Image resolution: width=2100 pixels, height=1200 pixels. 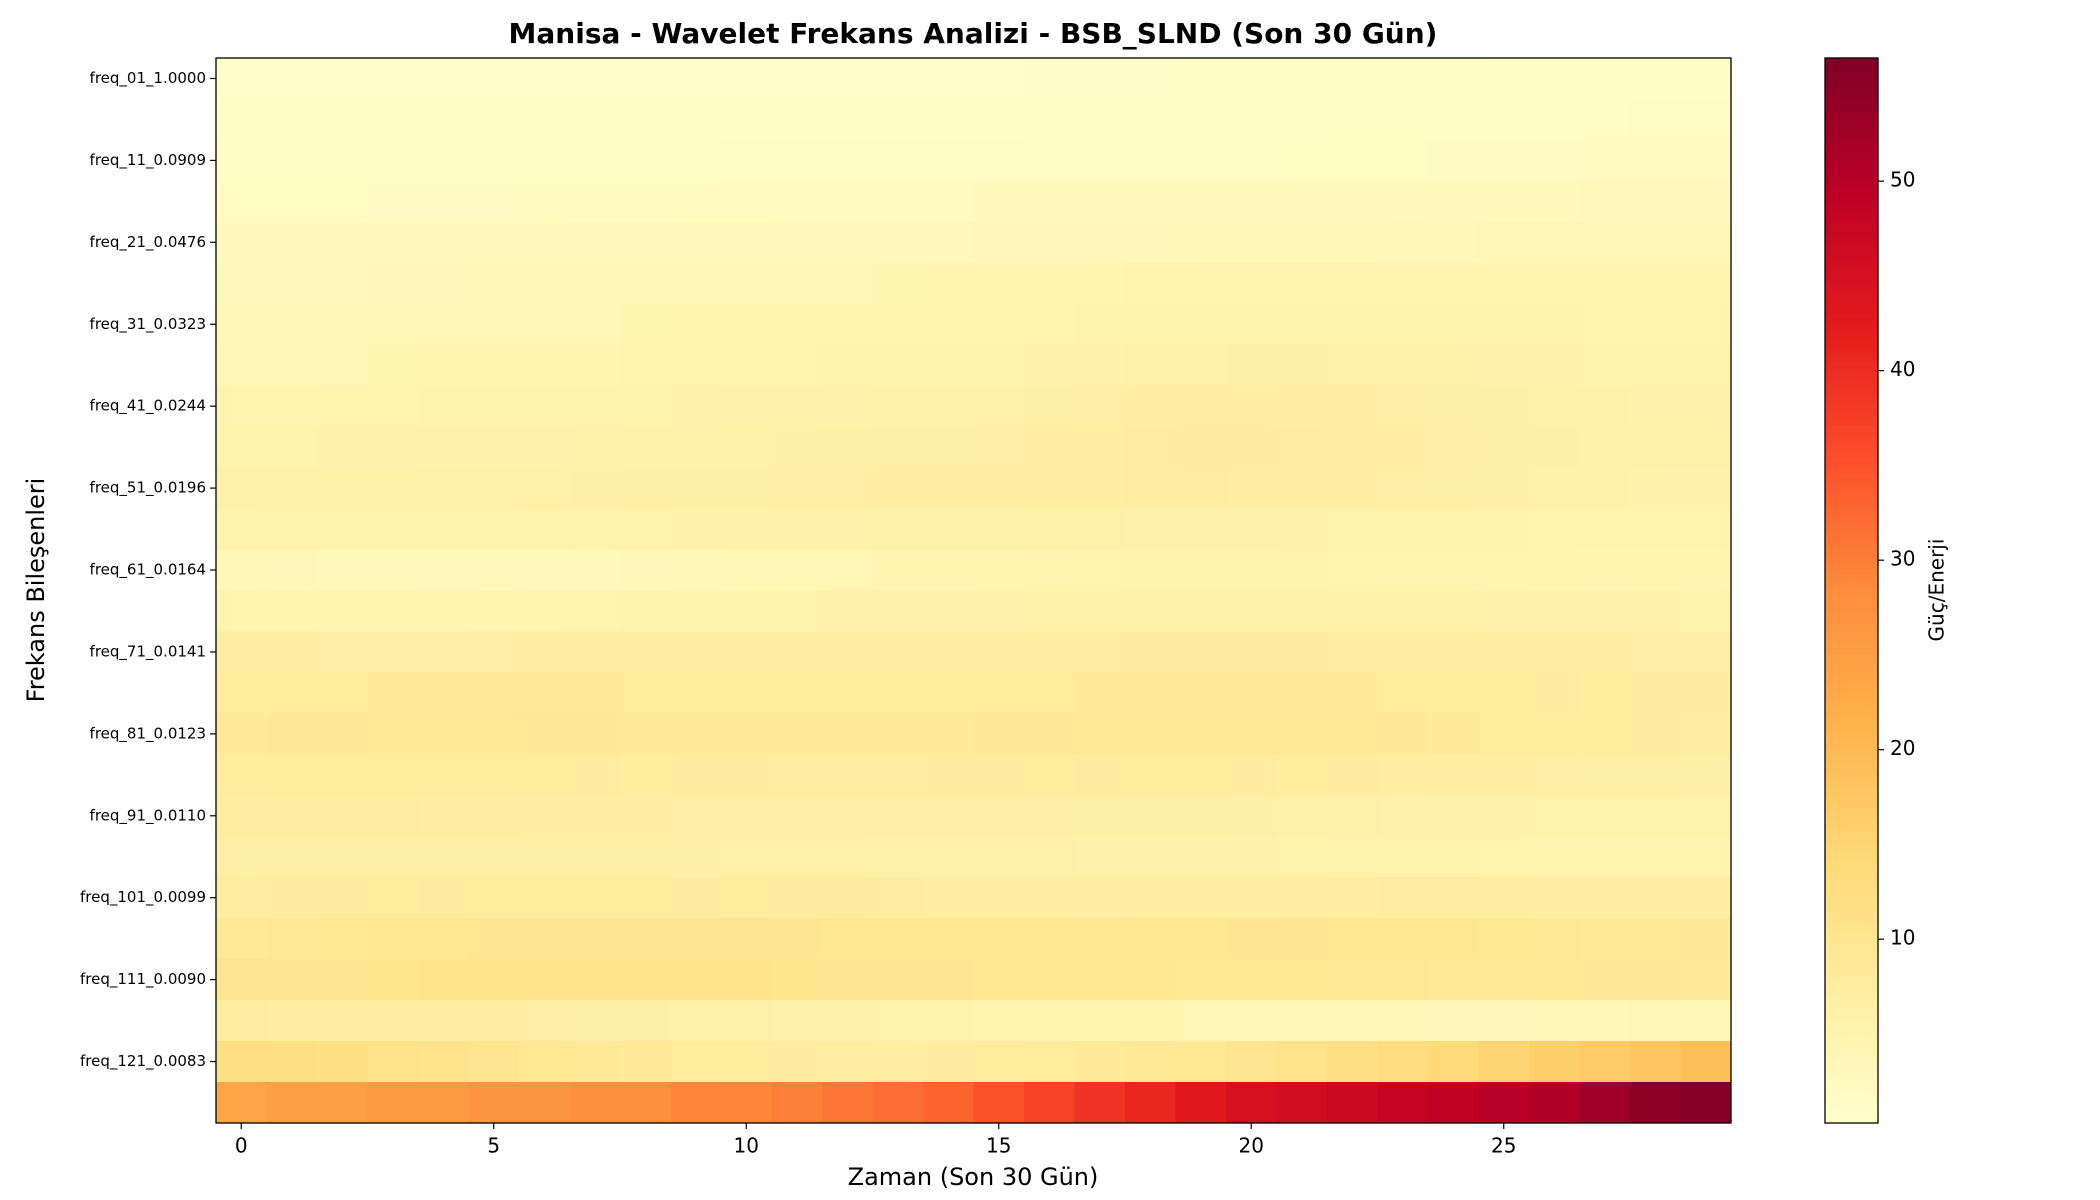 What do you see at coordinates (1902, 938) in the screenshot?
I see `colorbar-tick-label: 10` at bounding box center [1902, 938].